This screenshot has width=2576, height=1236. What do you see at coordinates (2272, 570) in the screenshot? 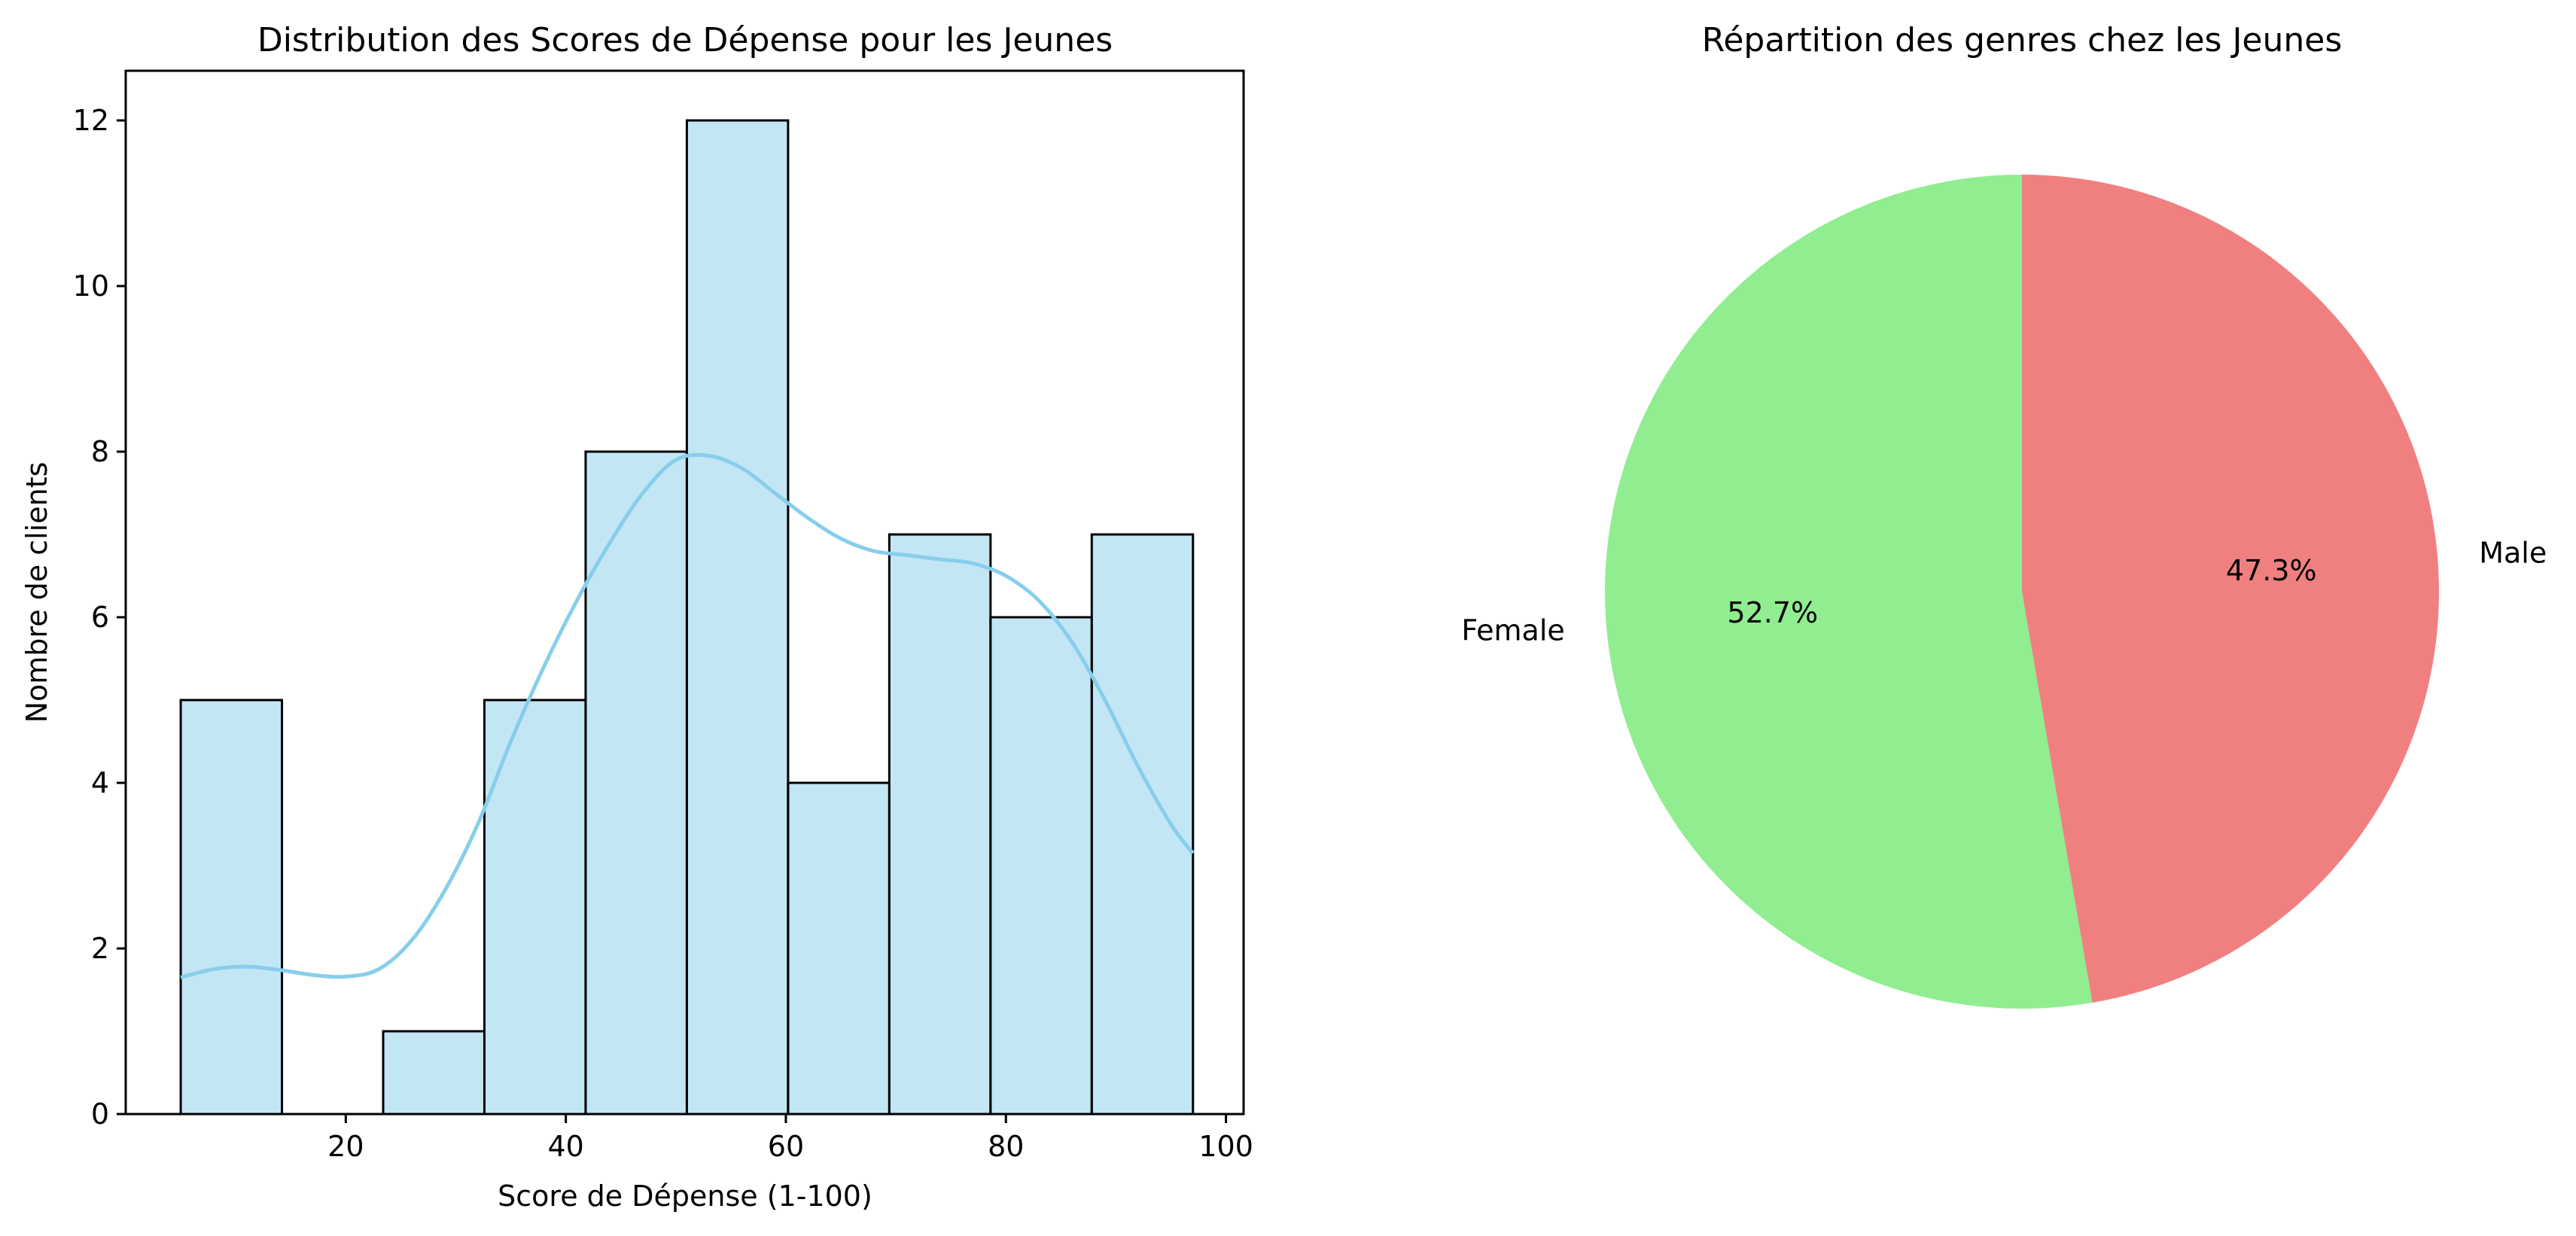
I see `pie-percentage-male: 47.3%` at bounding box center [2272, 570].